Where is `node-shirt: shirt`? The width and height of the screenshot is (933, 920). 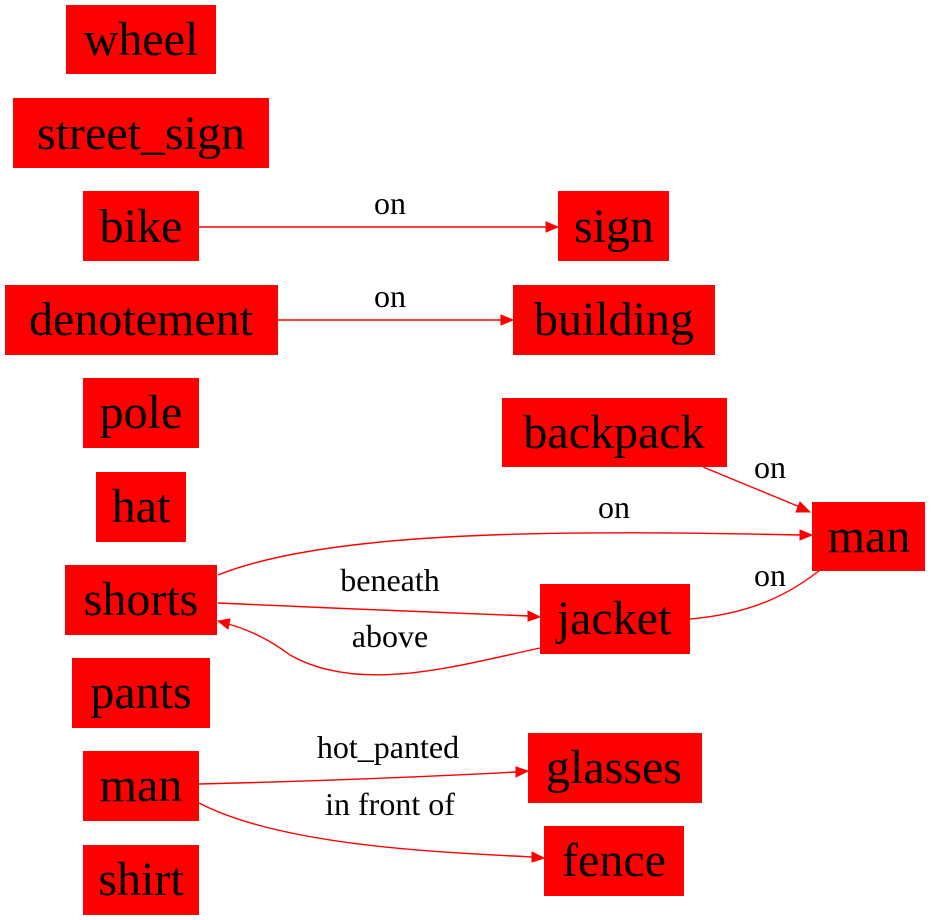 node-shirt: shirt is located at coordinates (141, 880).